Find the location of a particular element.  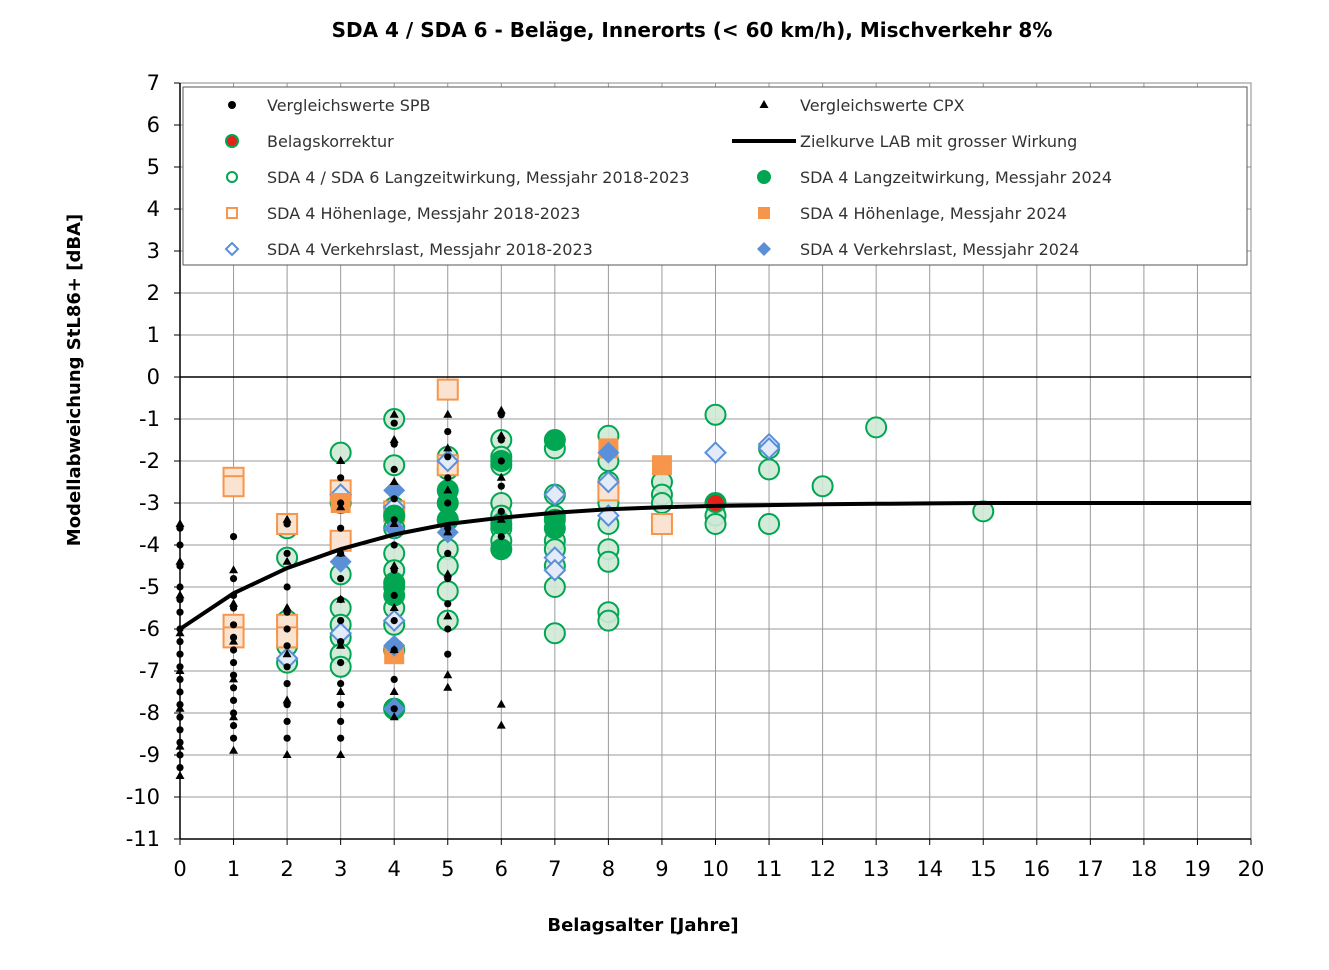

y-tick-label: -8 is located at coordinates (149, 713).